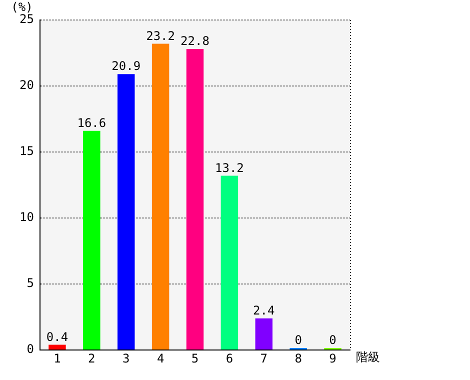 Image resolution: width=470 pixels, height=380 pixels. What do you see at coordinates (92, 358) in the screenshot?
I see `x-tick-label: 2` at bounding box center [92, 358].